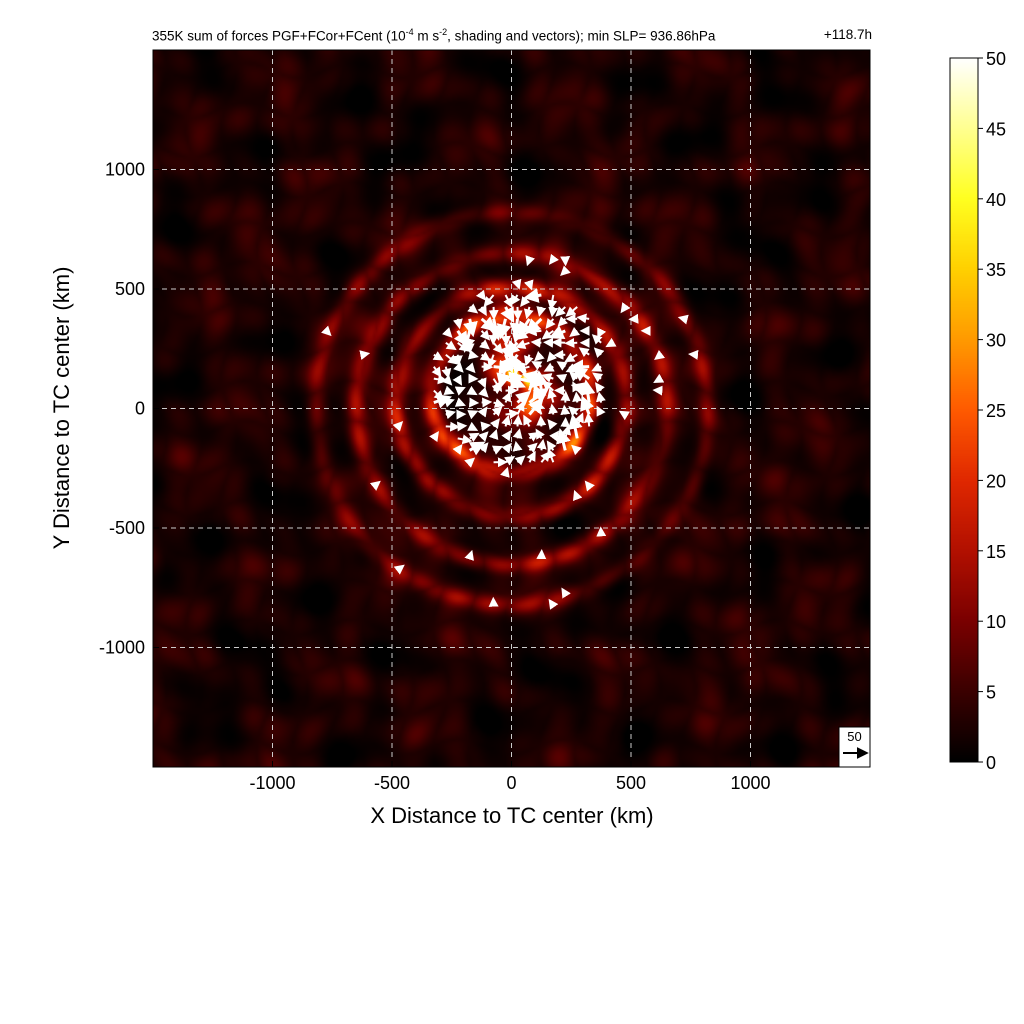 Image resolution: width=1024 pixels, height=1024 pixels. What do you see at coordinates (122, 648) in the screenshot?
I see `y-tick-label: -1000` at bounding box center [122, 648].